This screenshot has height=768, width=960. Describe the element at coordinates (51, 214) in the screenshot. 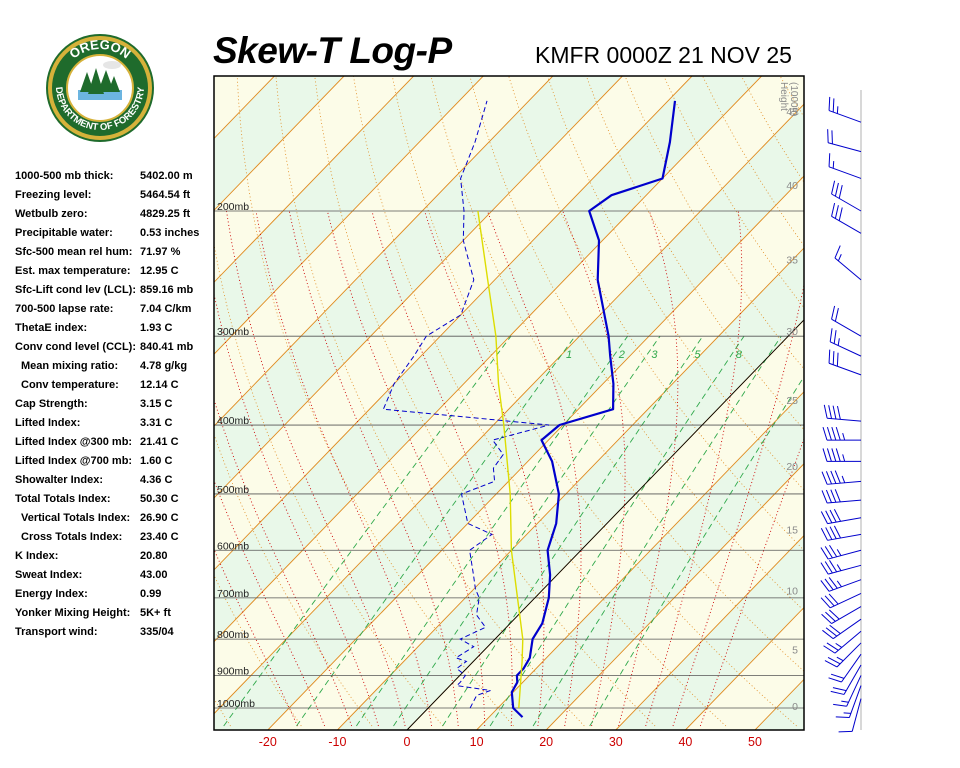

I see `index-label: Wetbulb zero:` at that location.